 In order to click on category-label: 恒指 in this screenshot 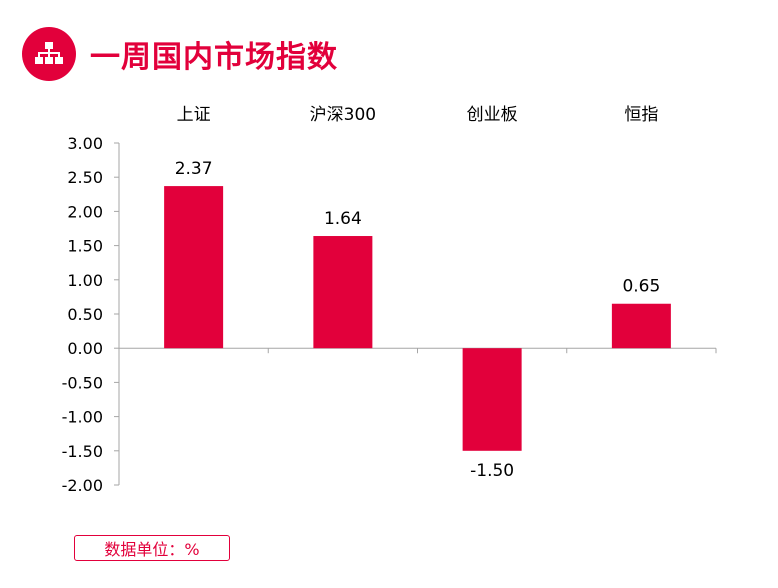, I will do `click(641, 115)`.